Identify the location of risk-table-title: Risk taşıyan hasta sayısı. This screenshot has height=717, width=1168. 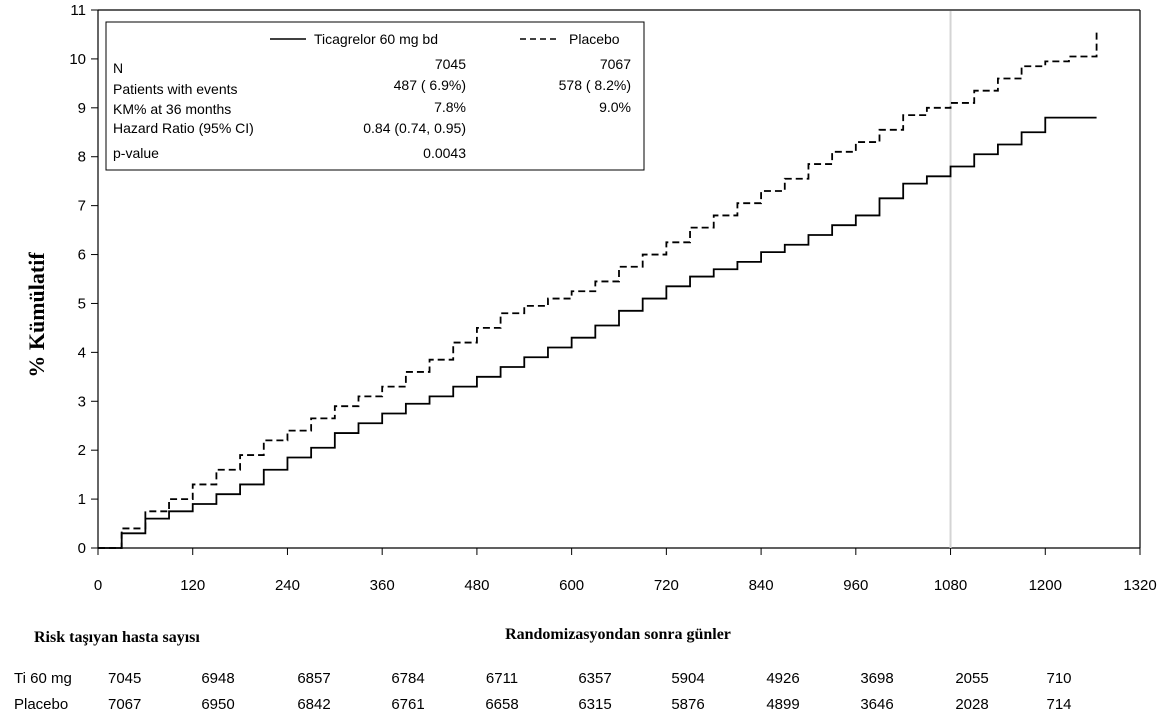
(117, 637).